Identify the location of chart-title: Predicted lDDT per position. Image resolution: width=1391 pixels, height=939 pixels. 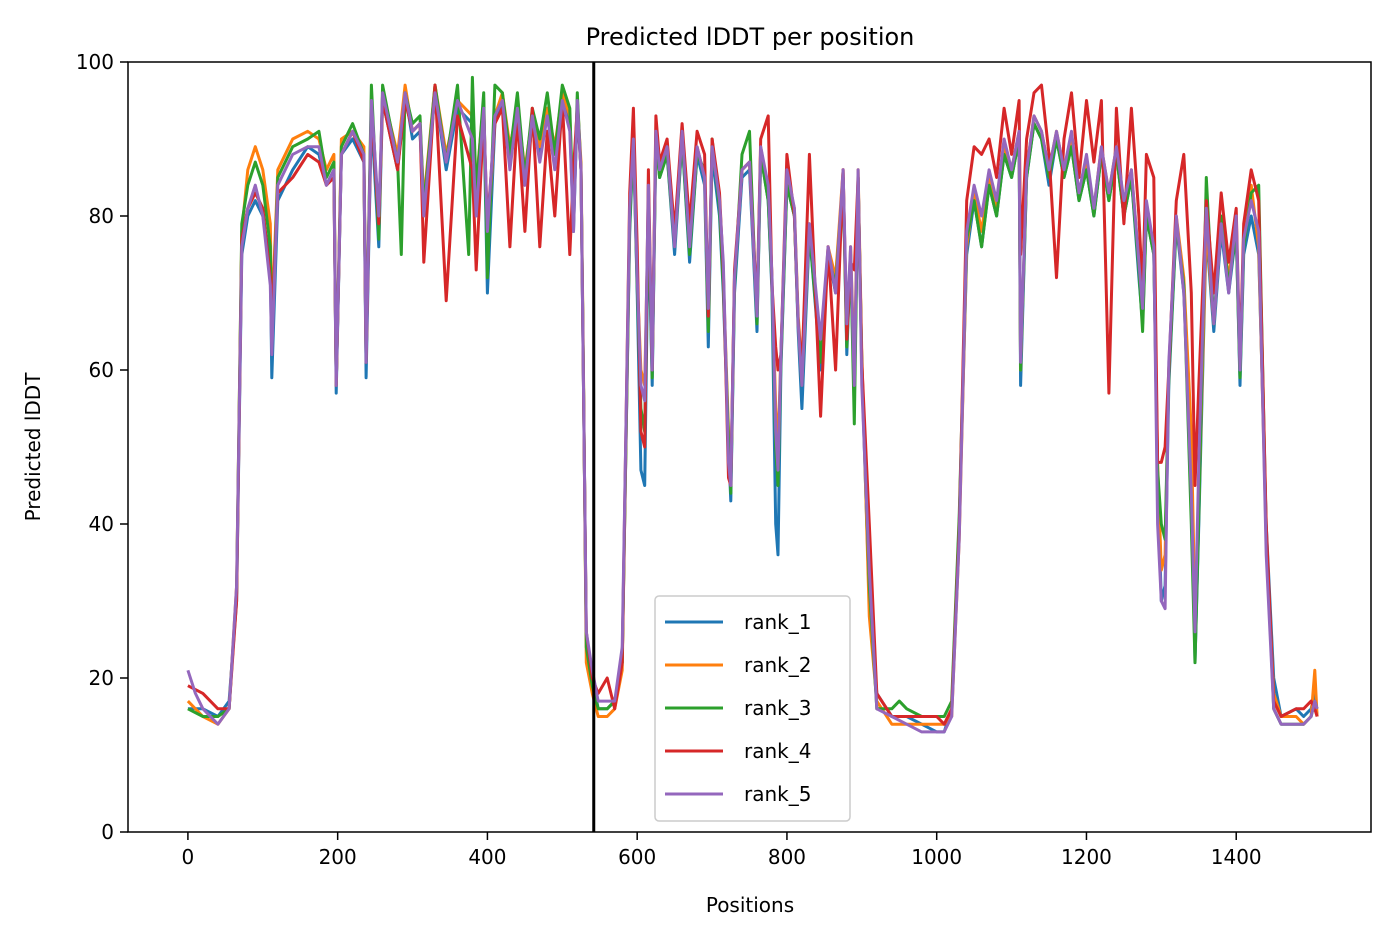
(750, 37).